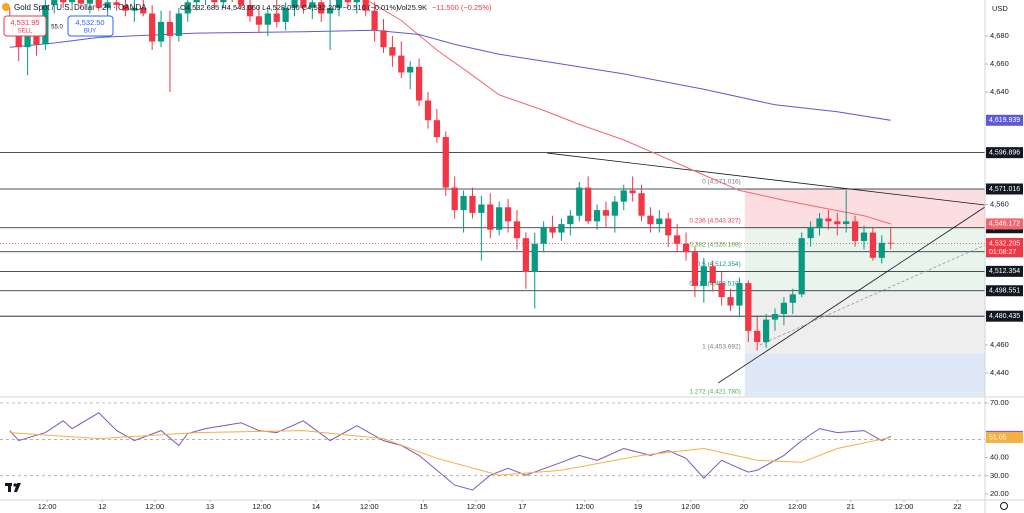 This screenshot has height=513, width=1024. I want to click on rsi-value-label-box, so click(1004, 437).